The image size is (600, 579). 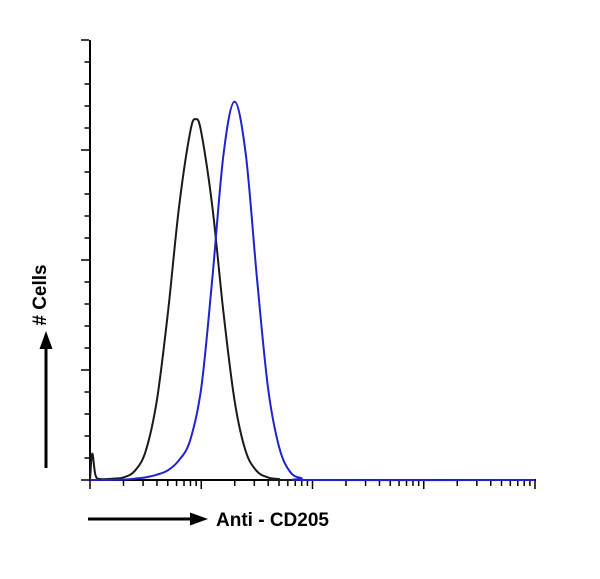 I want to click on y-axis-annotation: # Cells, so click(x=41, y=366).